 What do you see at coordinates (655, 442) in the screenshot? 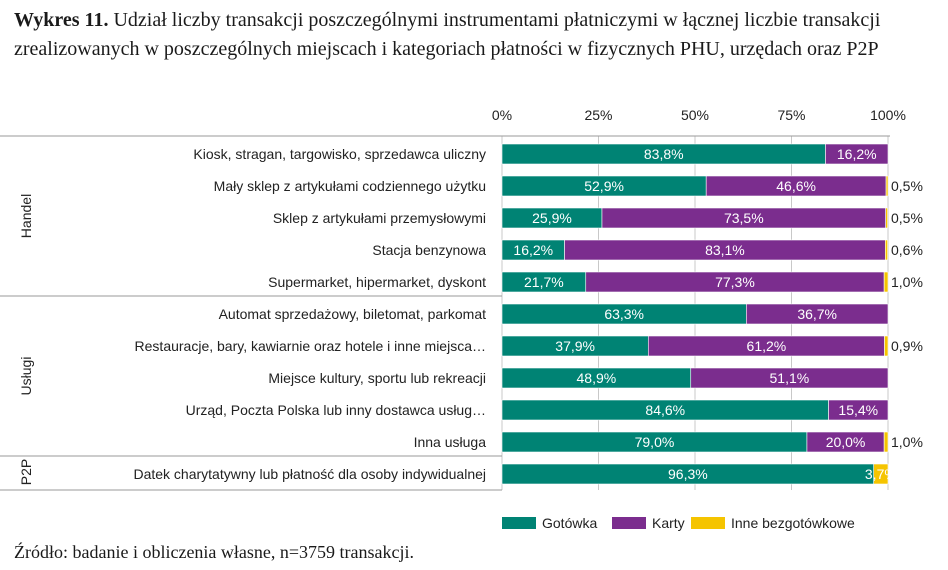
I see `data-label: 79,0%` at bounding box center [655, 442].